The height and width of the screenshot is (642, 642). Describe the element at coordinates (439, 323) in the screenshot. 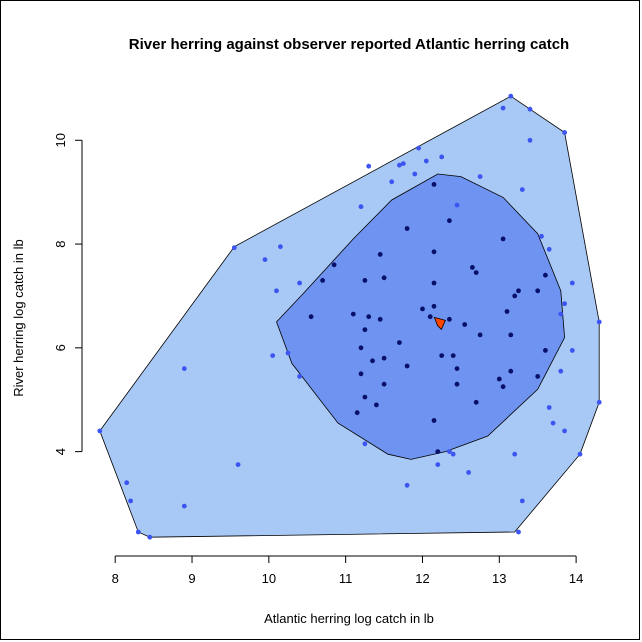

I see `median-marker` at that location.